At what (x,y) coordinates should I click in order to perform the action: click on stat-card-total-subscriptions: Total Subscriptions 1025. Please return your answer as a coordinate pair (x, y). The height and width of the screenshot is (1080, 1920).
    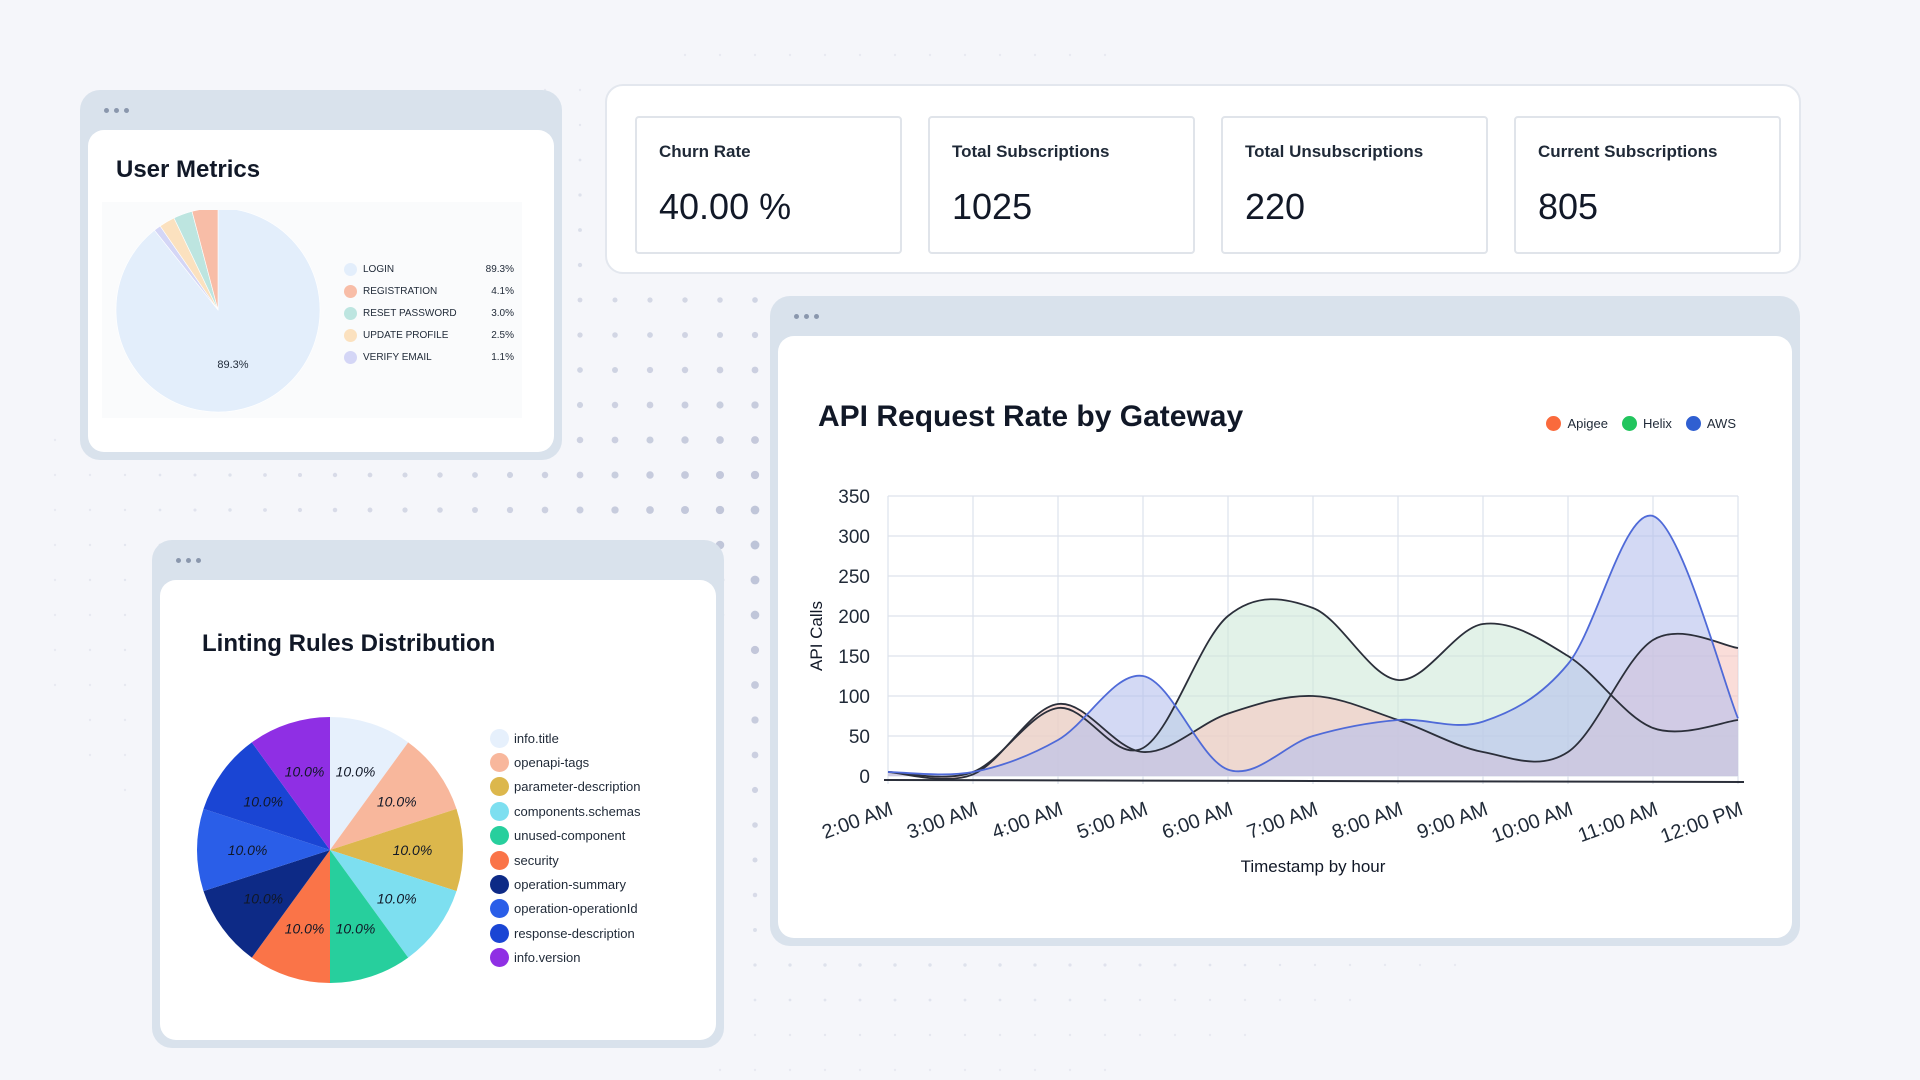
    Looking at the image, I should click on (1061, 185).